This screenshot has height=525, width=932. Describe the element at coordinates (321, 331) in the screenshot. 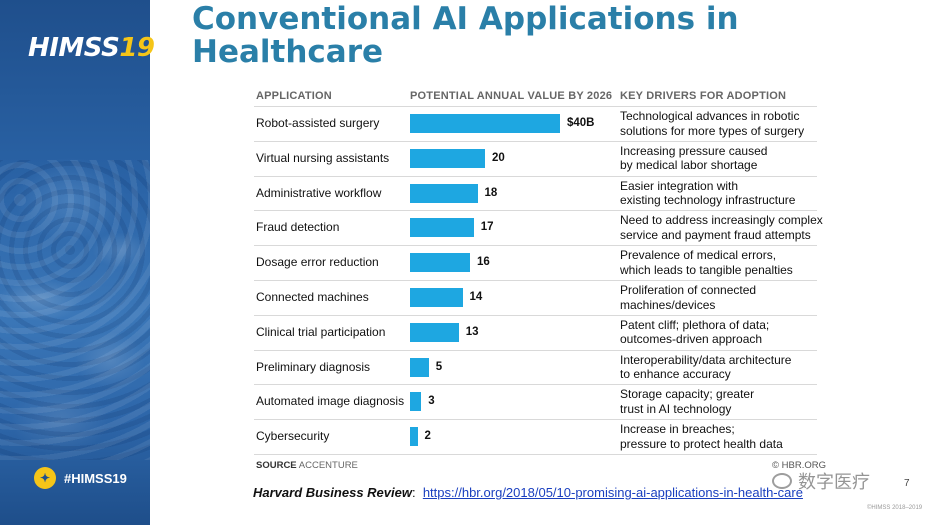

I see `application-label: Clinical trial participation` at that location.